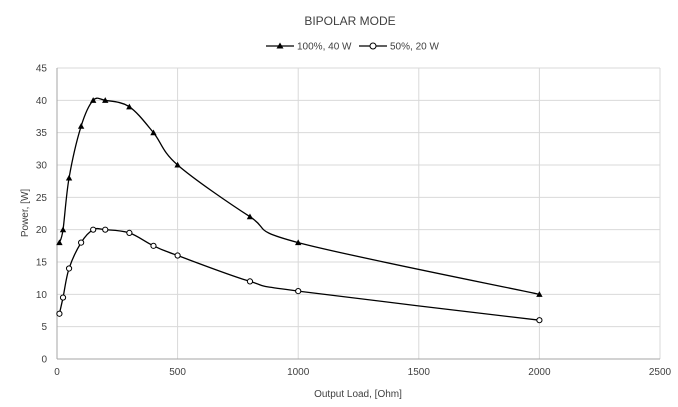  What do you see at coordinates (539, 372) in the screenshot?
I see `x-tick-label-2000: 2000` at bounding box center [539, 372].